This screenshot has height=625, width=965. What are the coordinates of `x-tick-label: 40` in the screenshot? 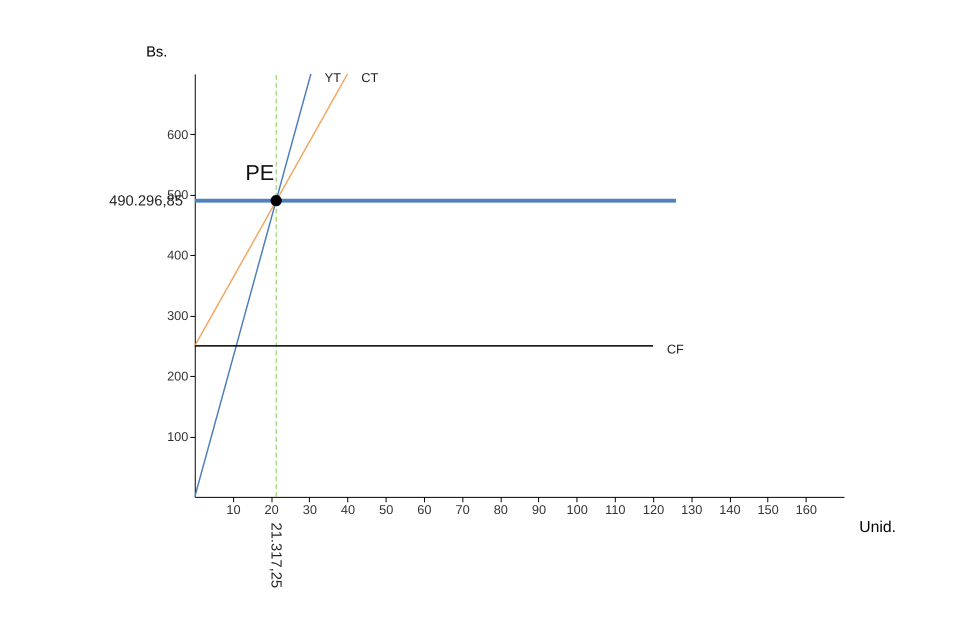 It's located at (348, 510).